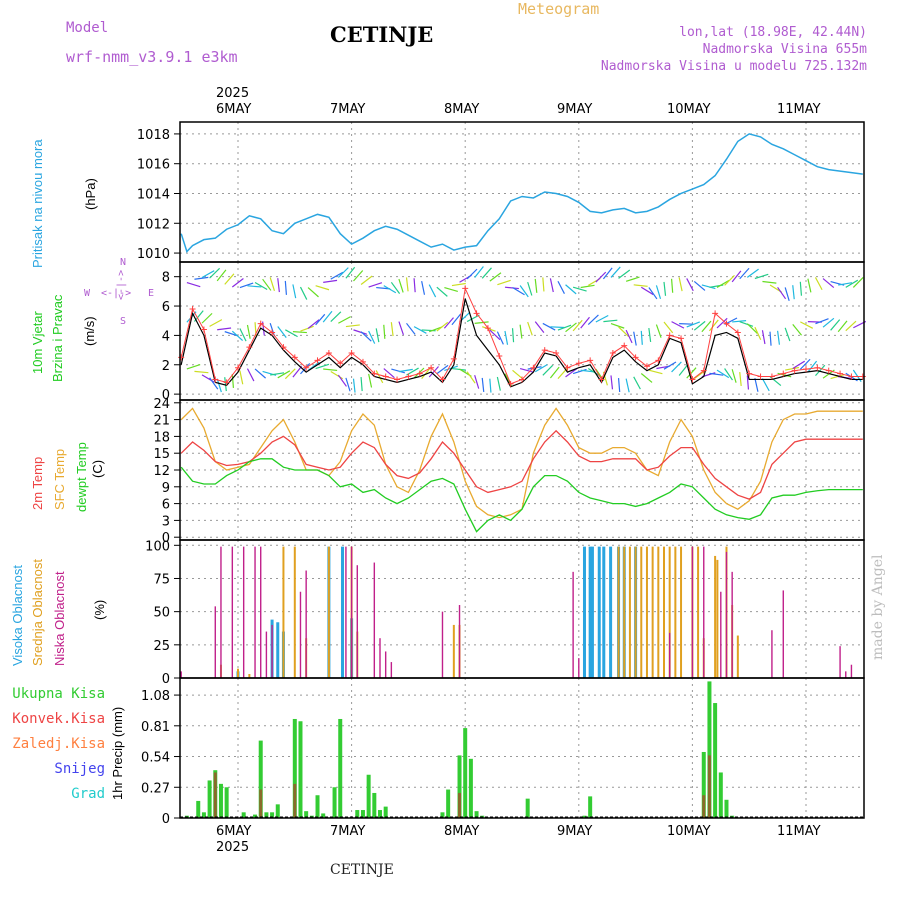 The height and width of the screenshot is (900, 900). I want to click on year-label-bottom: 2025, so click(233, 847).